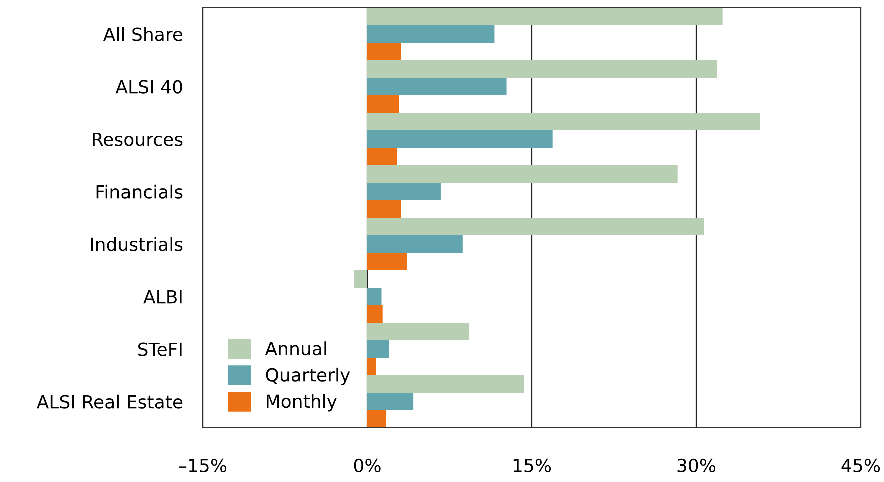 The width and height of the screenshot is (884, 482). Describe the element at coordinates (367, 465) in the screenshot. I see `x-tick-label: 0%` at that location.